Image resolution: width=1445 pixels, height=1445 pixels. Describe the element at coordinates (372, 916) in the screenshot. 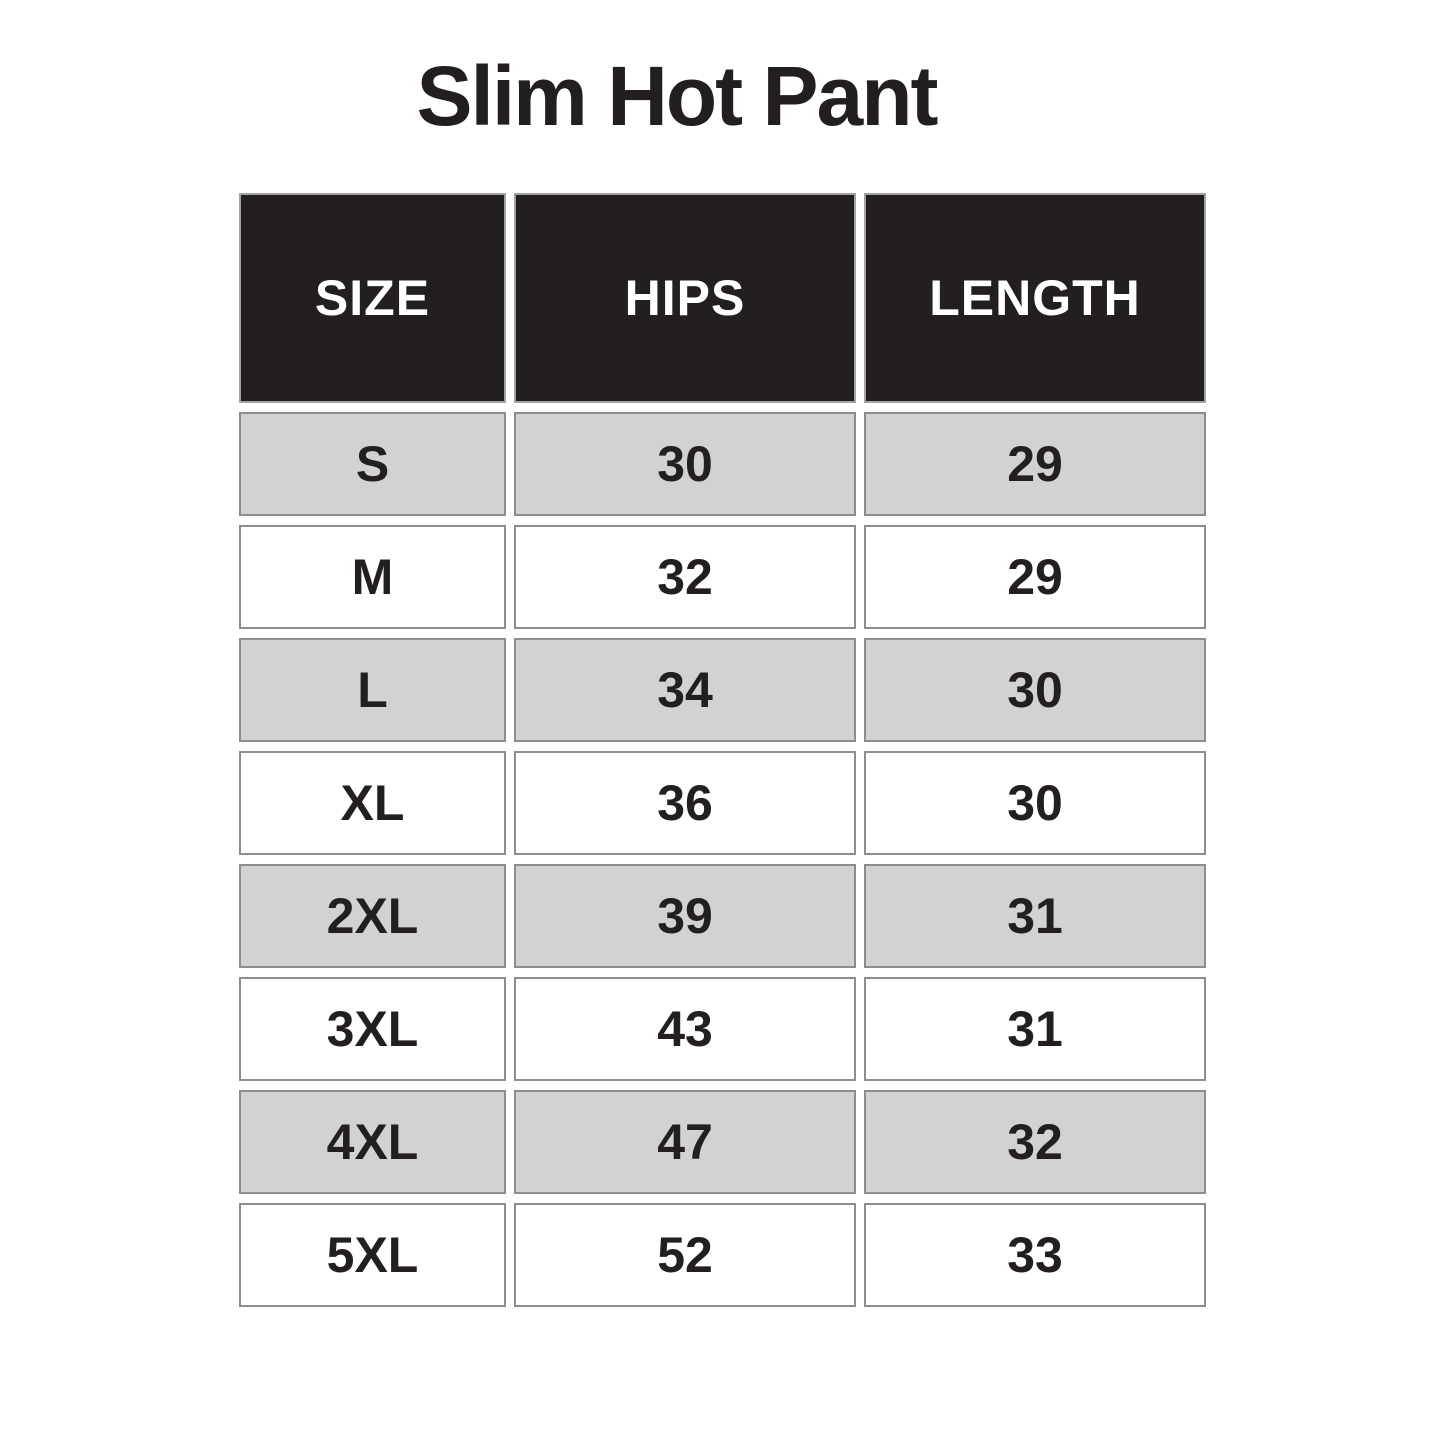

I see `cell-size: 2XL` at that location.